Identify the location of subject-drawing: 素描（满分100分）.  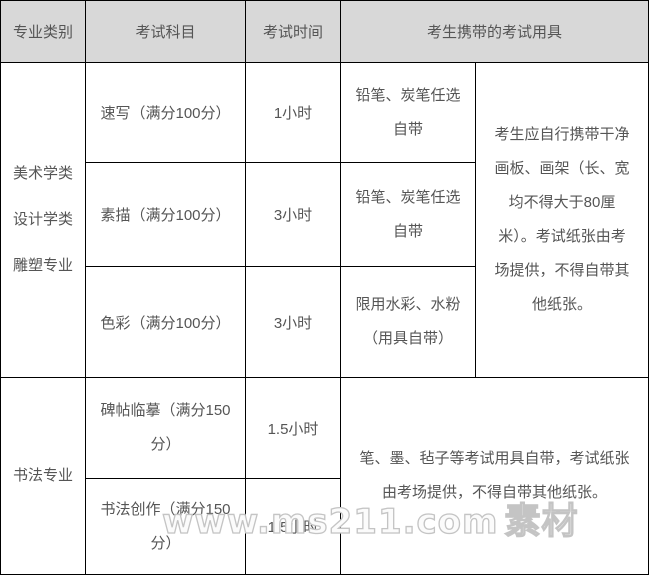
(165, 214).